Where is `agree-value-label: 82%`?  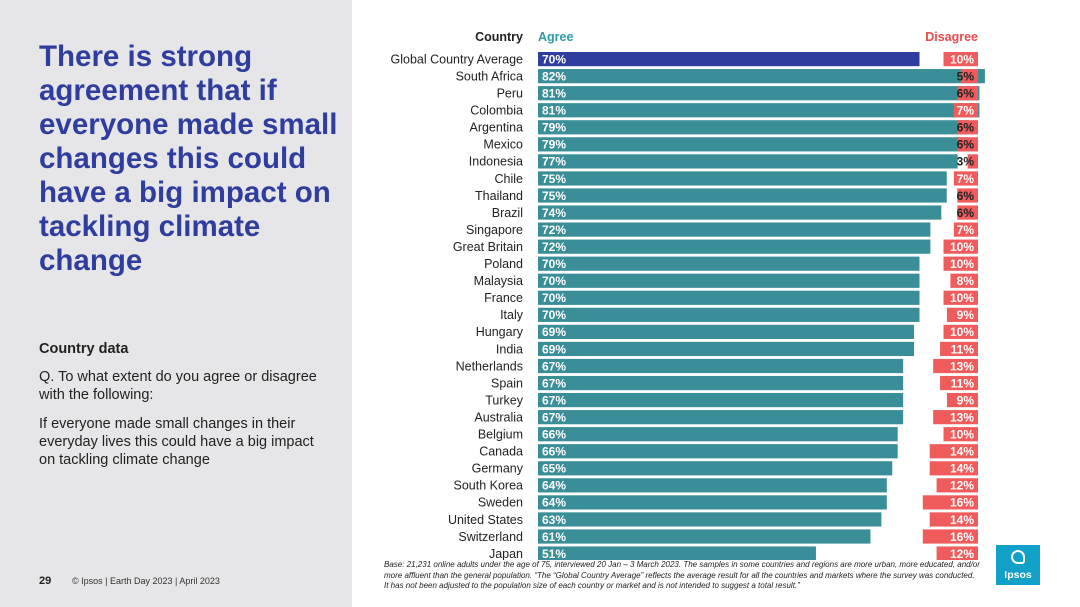 agree-value-label: 82% is located at coordinates (554, 76).